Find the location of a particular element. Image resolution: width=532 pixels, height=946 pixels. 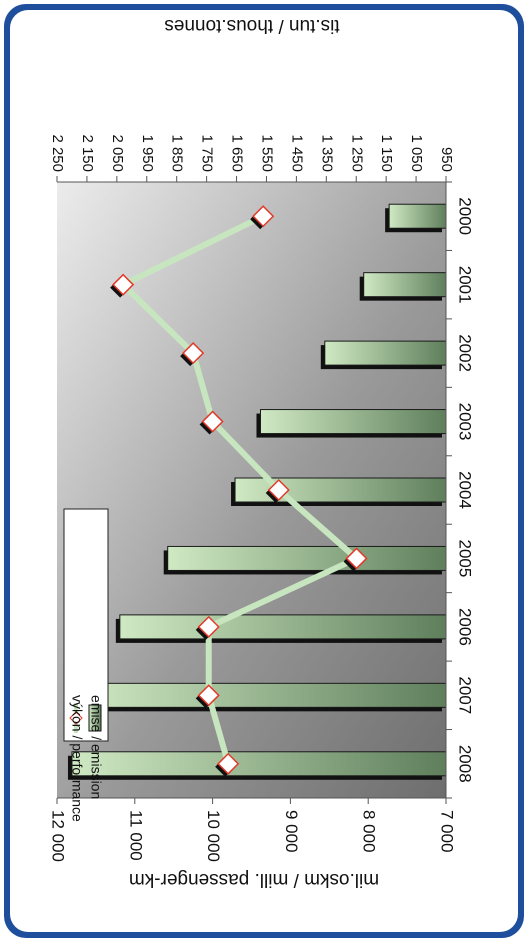

marker-2008 is located at coordinates (228, 763).